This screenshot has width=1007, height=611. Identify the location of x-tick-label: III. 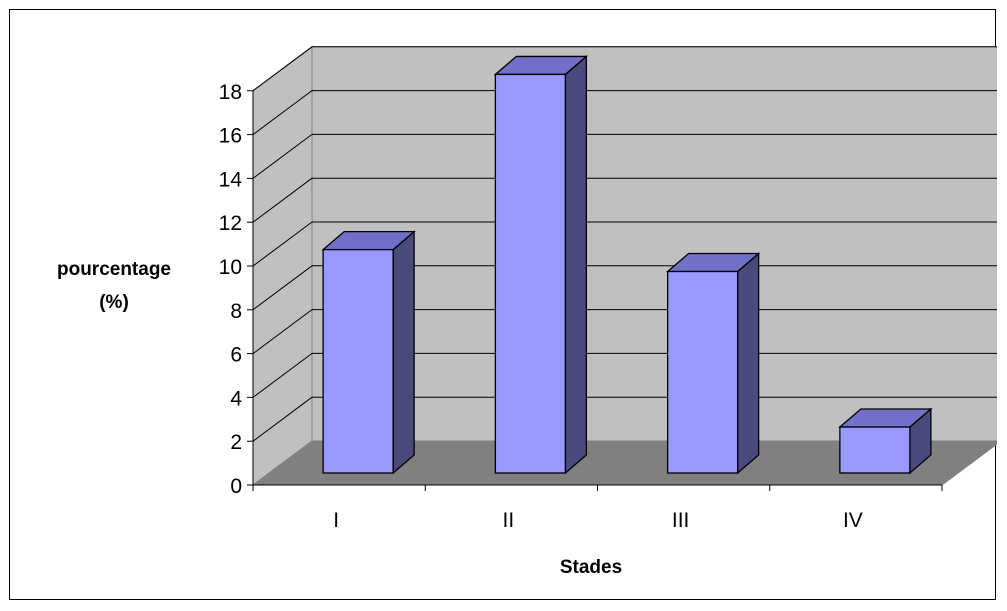
(681, 520).